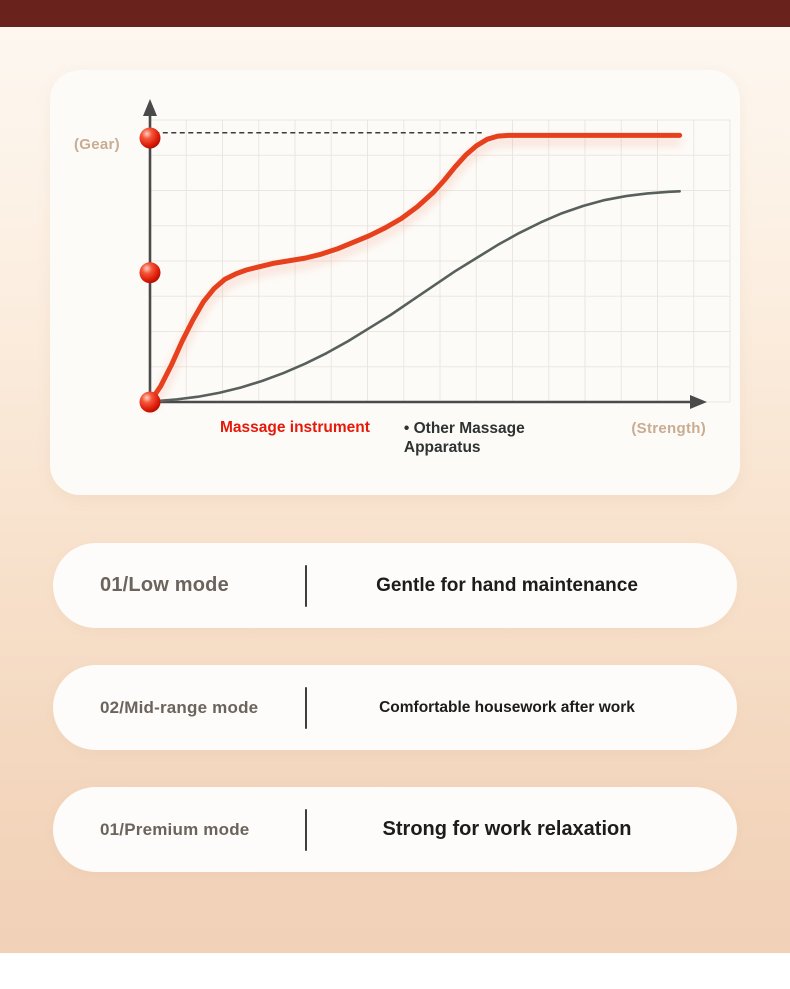 The width and height of the screenshot is (790, 989). I want to click on mode-description-mid: Comfortable housework after work, so click(507, 707).